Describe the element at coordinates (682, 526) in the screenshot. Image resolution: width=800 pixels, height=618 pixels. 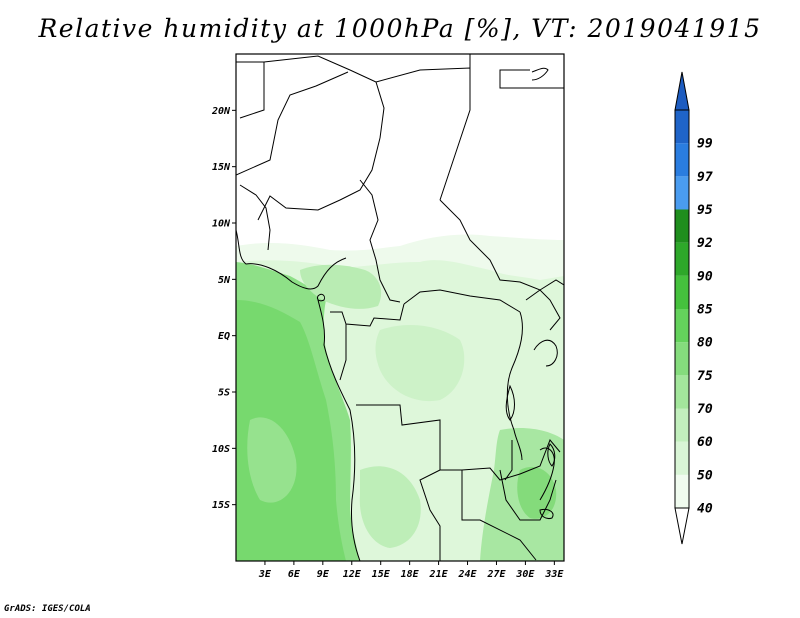
I see `colorbar-below-arrow` at that location.